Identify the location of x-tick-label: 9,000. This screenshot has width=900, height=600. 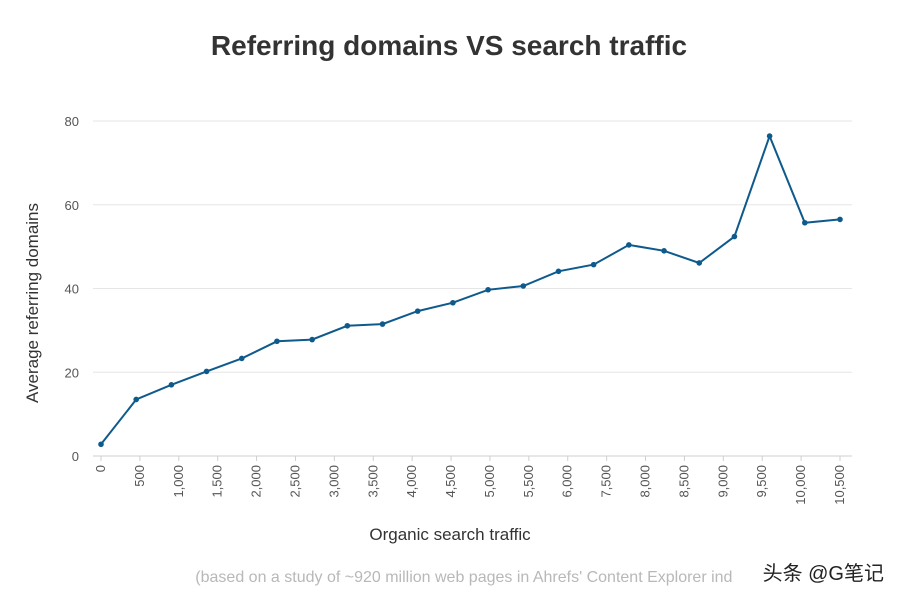
(722, 481).